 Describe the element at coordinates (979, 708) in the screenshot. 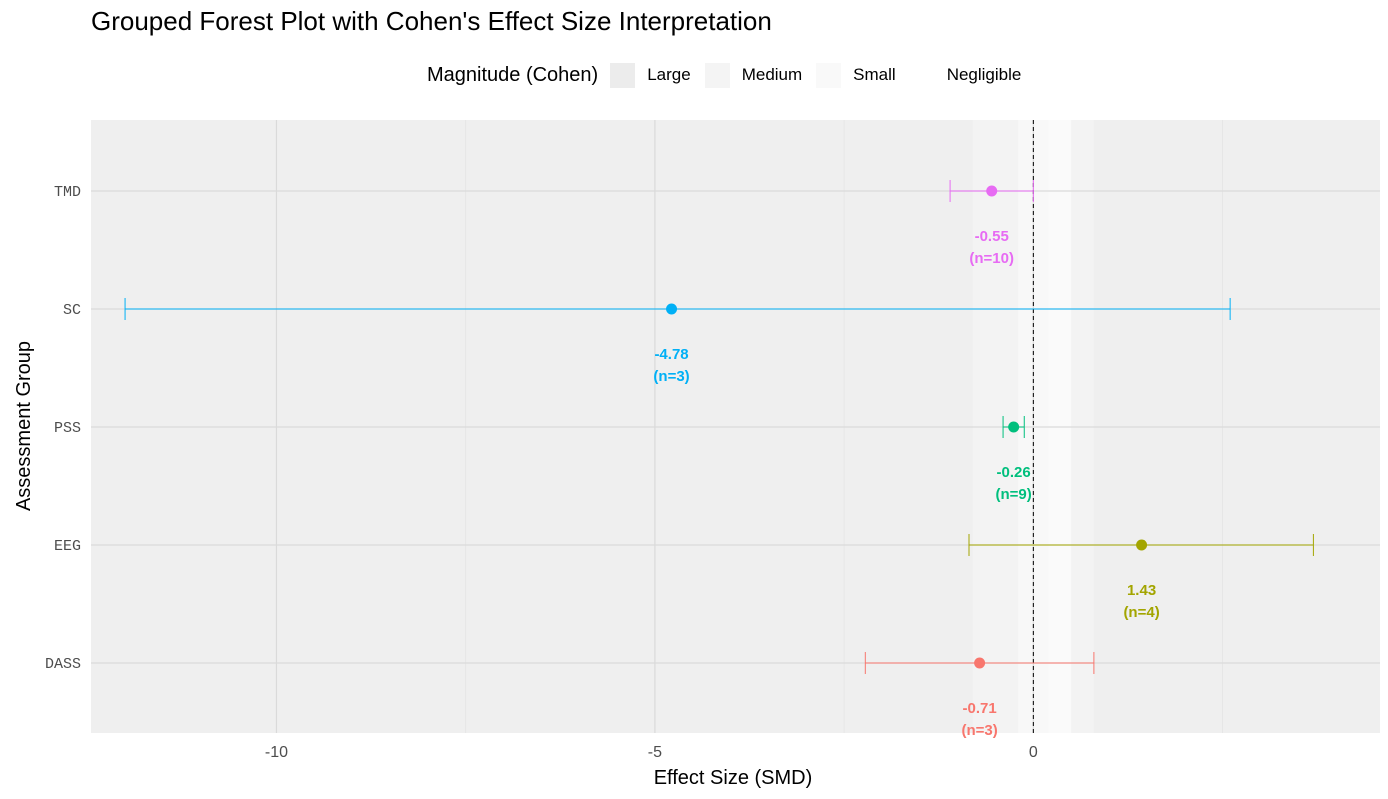

I see `estimate-label-dass: -0.71` at that location.